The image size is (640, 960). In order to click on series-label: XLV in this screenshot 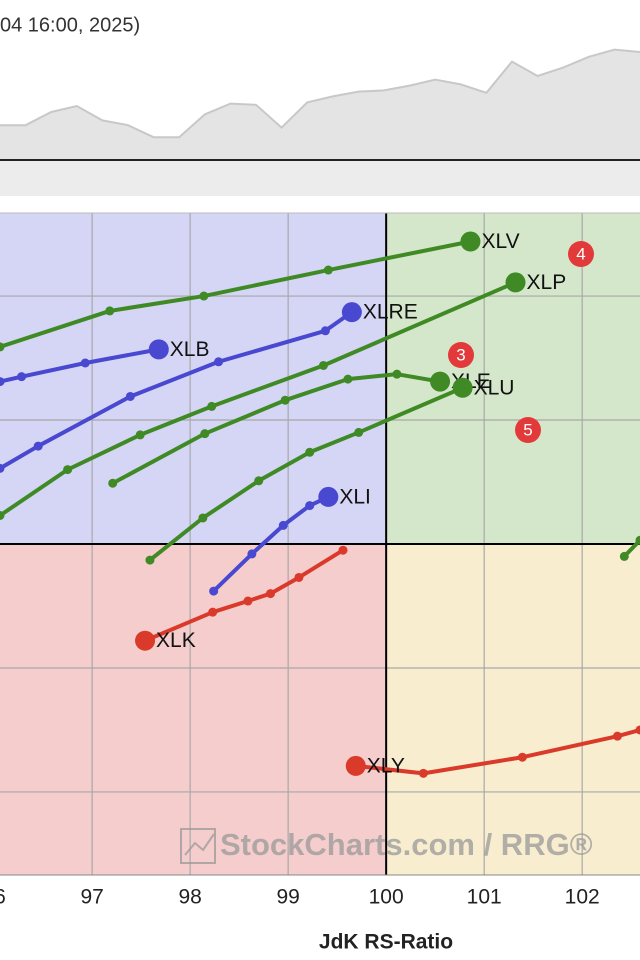, I will do `click(500, 241)`.